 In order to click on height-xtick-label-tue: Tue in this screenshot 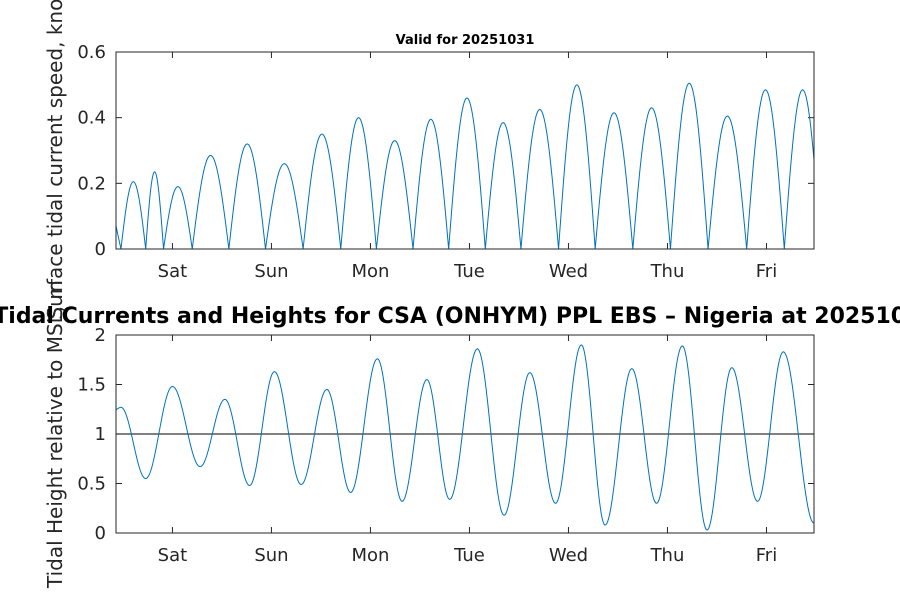, I will do `click(469, 555)`.